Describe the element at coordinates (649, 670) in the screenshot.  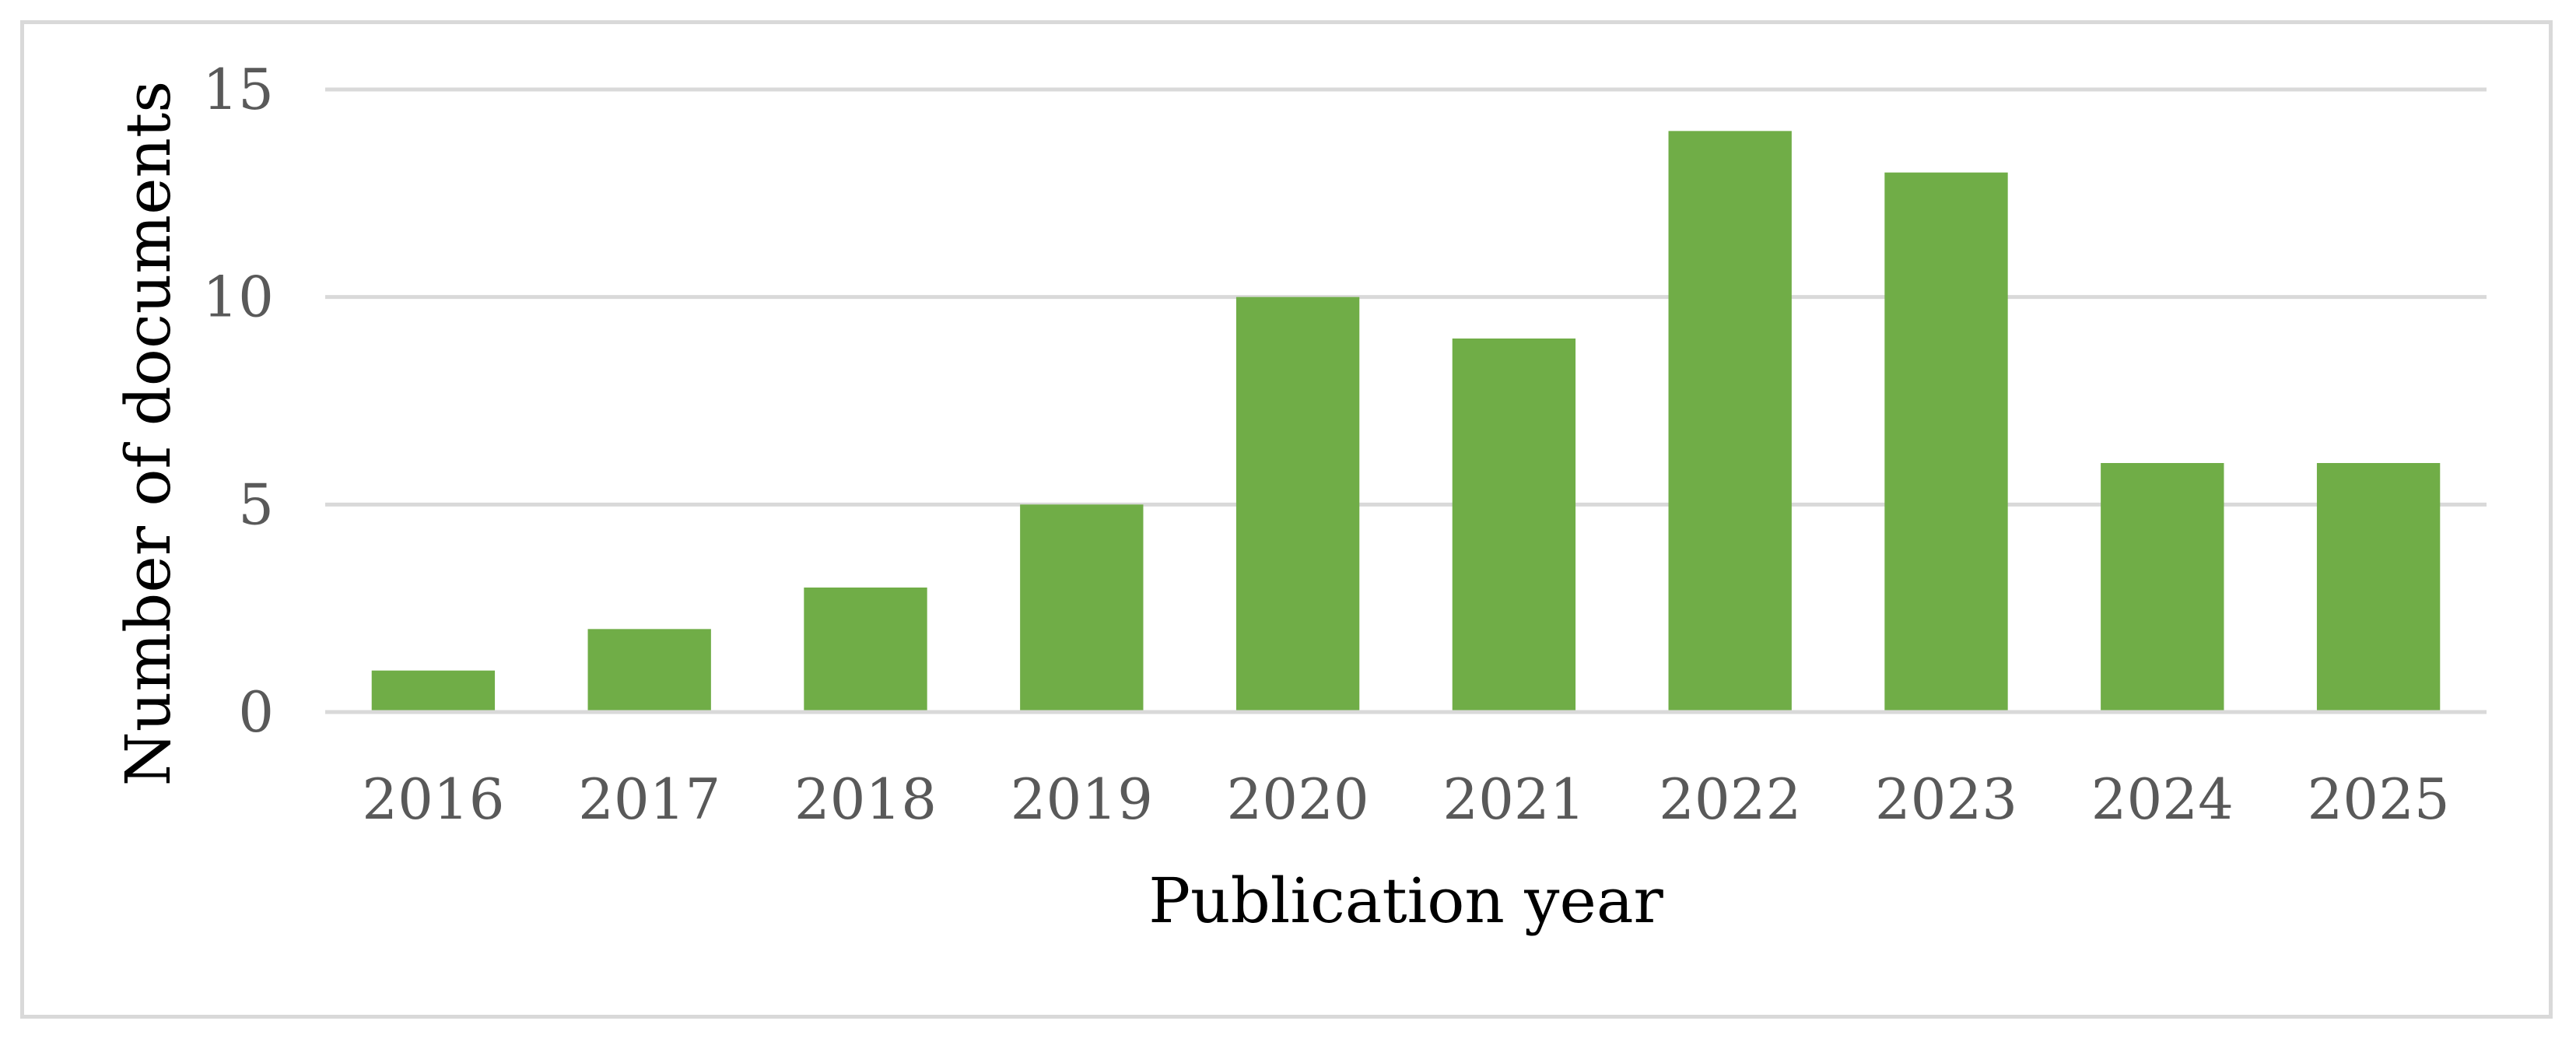
I see `bar-2017` at that location.